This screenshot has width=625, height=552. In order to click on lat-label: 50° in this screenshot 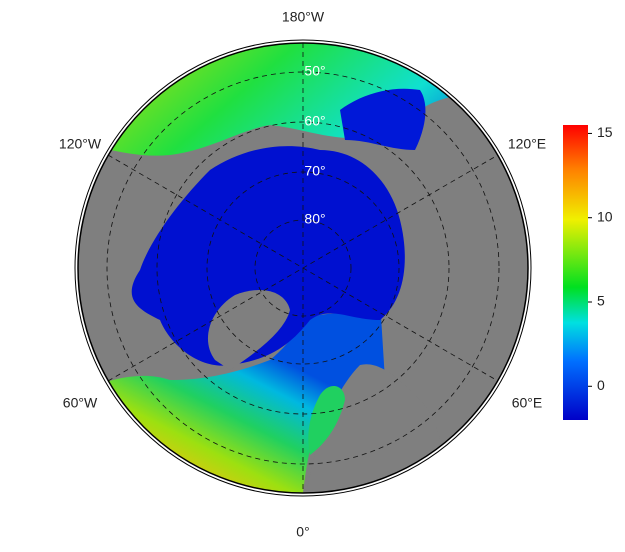, I will do `click(314, 71)`.